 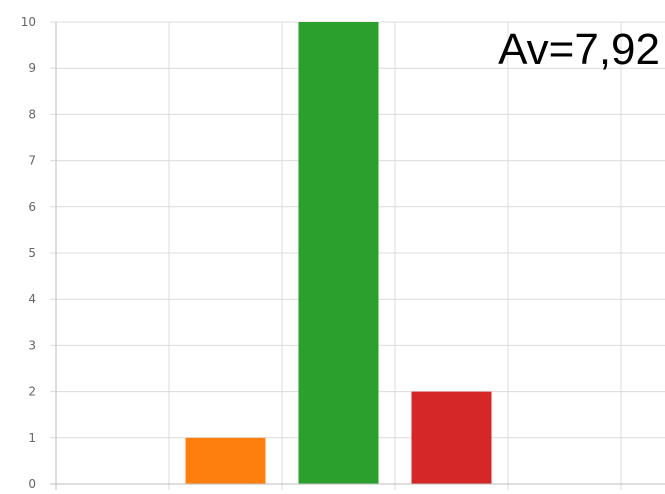 What do you see at coordinates (32, 253) in the screenshot?
I see `y-tick-label: 5` at bounding box center [32, 253].